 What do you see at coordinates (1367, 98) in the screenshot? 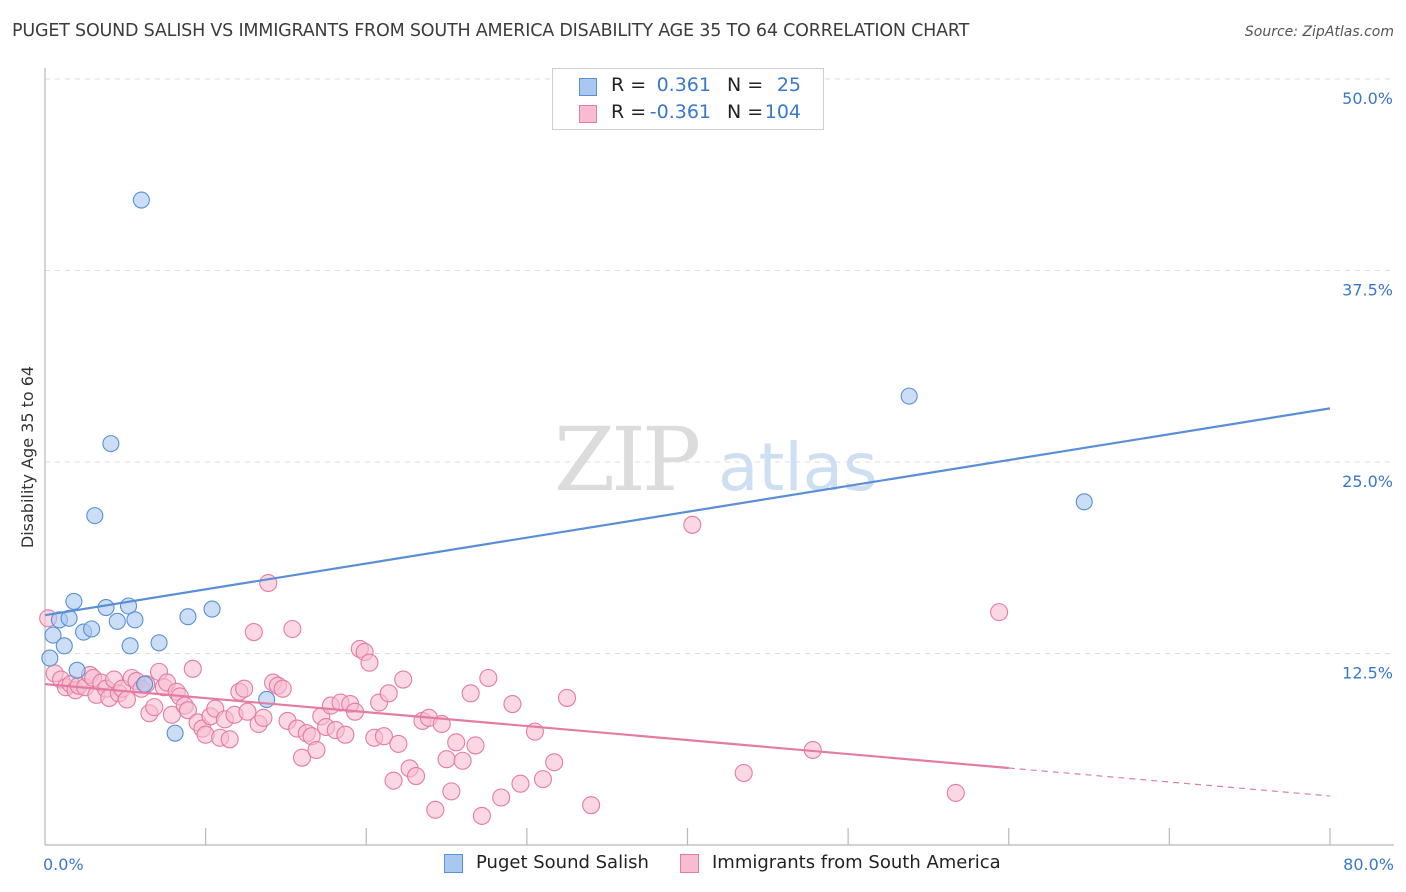
I see `y-tick-label: 50.0%` at bounding box center [1367, 98].